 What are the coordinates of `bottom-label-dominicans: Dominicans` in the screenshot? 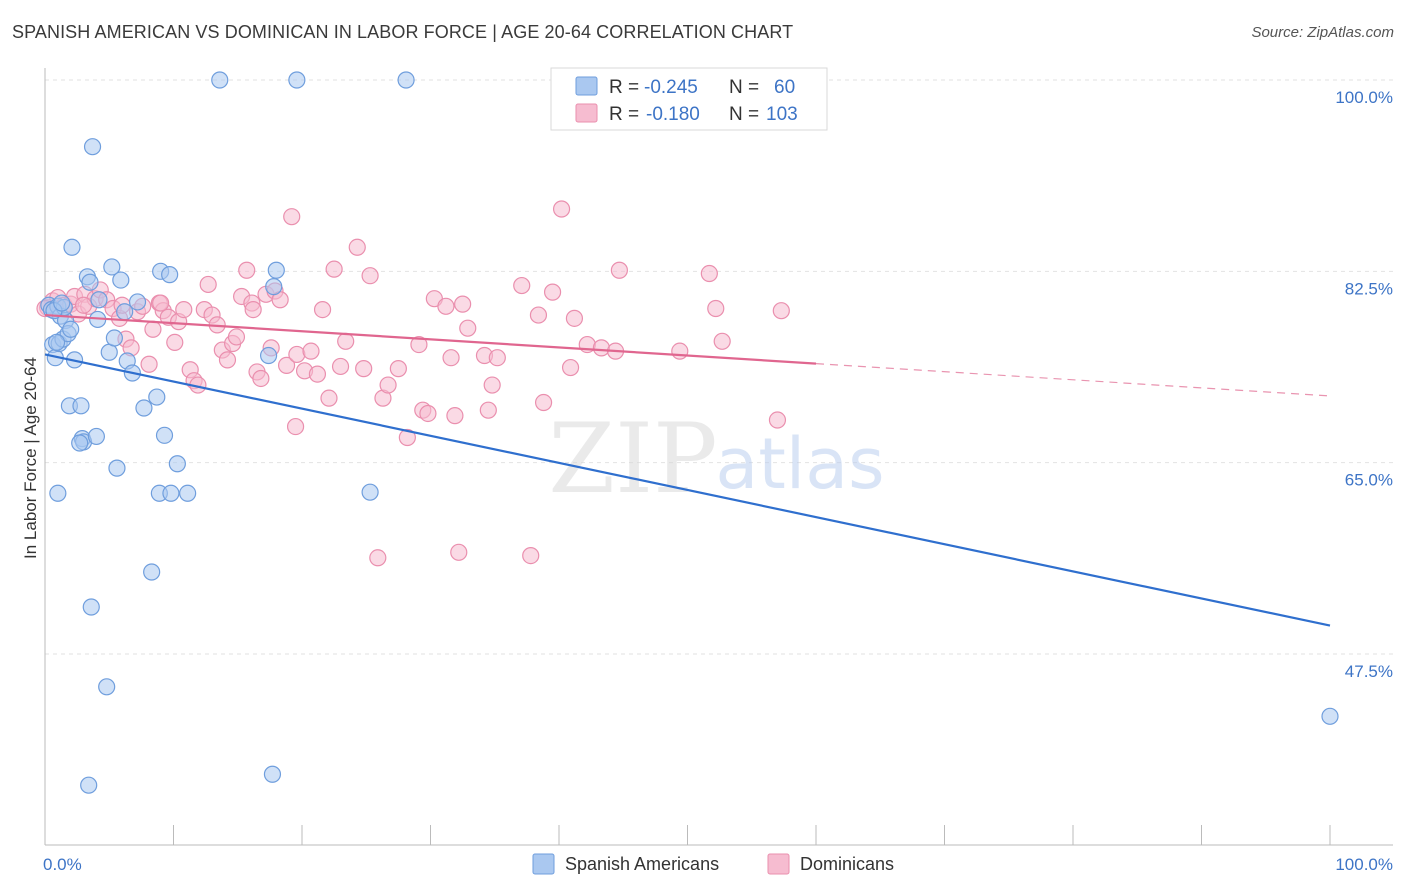 It's located at (847, 864).